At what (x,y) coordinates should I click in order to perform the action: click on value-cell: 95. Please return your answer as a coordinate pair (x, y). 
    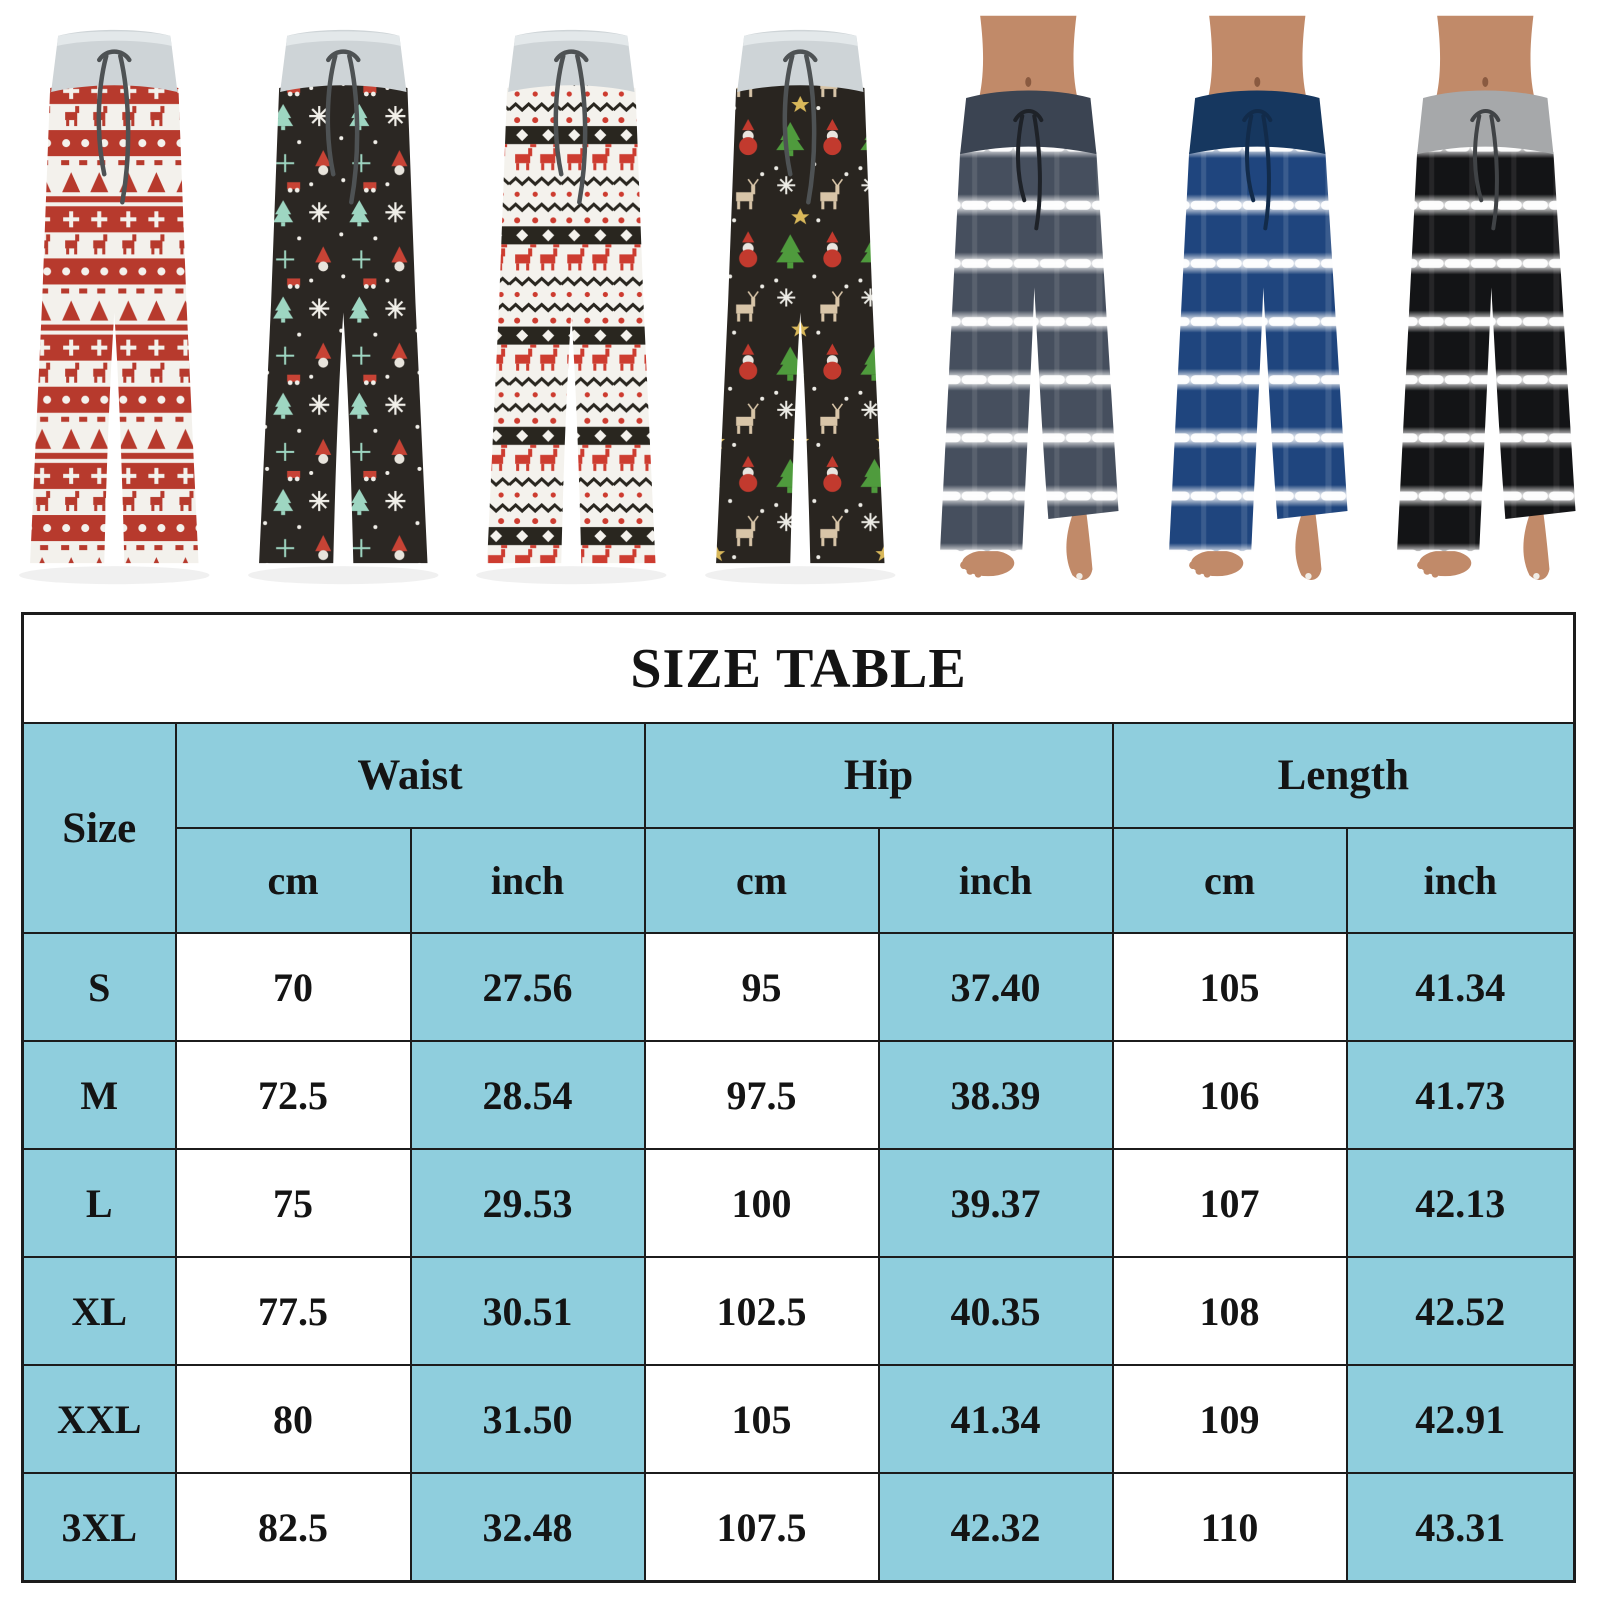
    Looking at the image, I should click on (761, 987).